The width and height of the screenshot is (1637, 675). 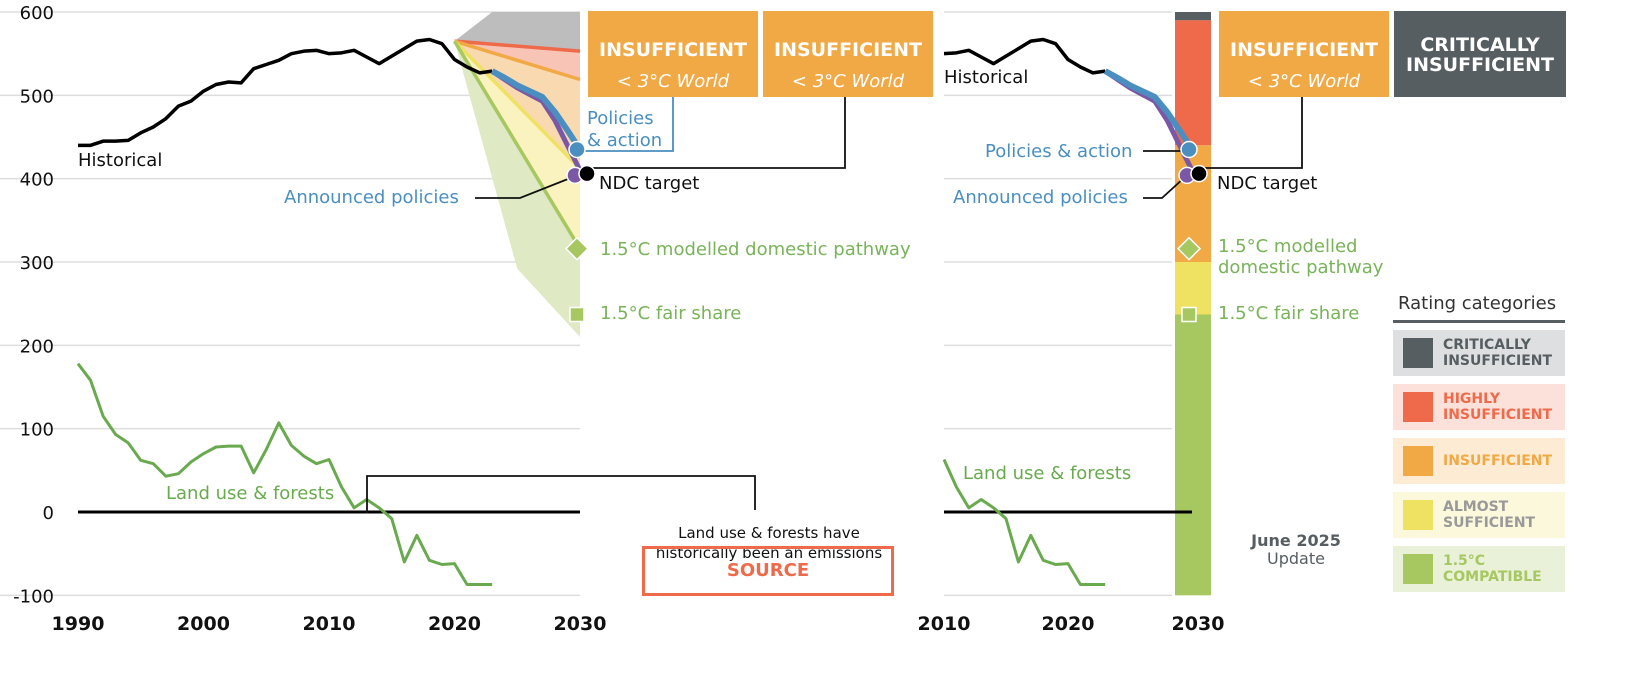 What do you see at coordinates (1296, 558) in the screenshot?
I see `update-text: Update` at bounding box center [1296, 558].